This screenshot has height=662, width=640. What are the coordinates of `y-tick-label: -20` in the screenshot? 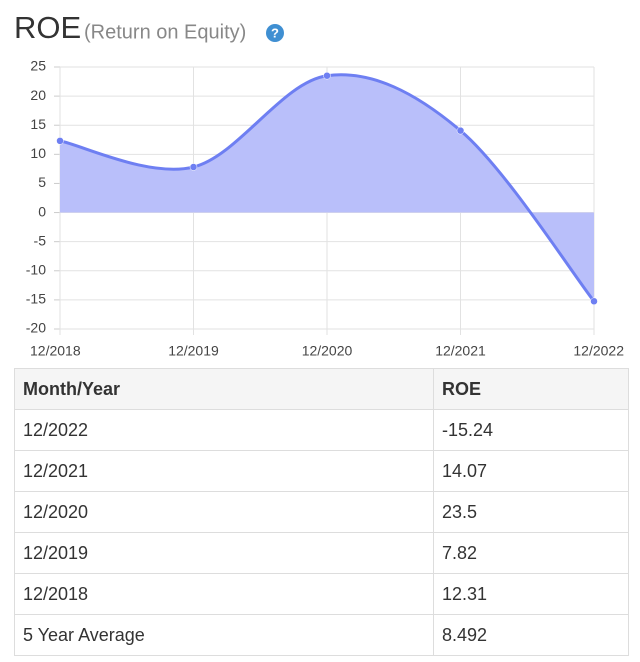 It's located at (36, 328).